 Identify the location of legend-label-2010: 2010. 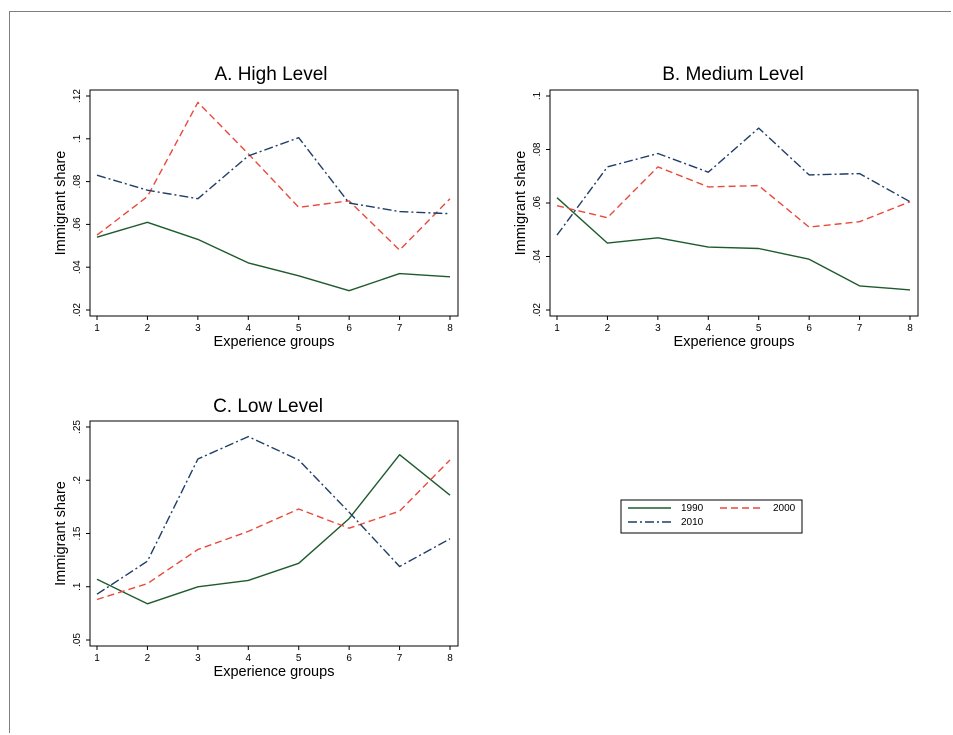
(692, 522).